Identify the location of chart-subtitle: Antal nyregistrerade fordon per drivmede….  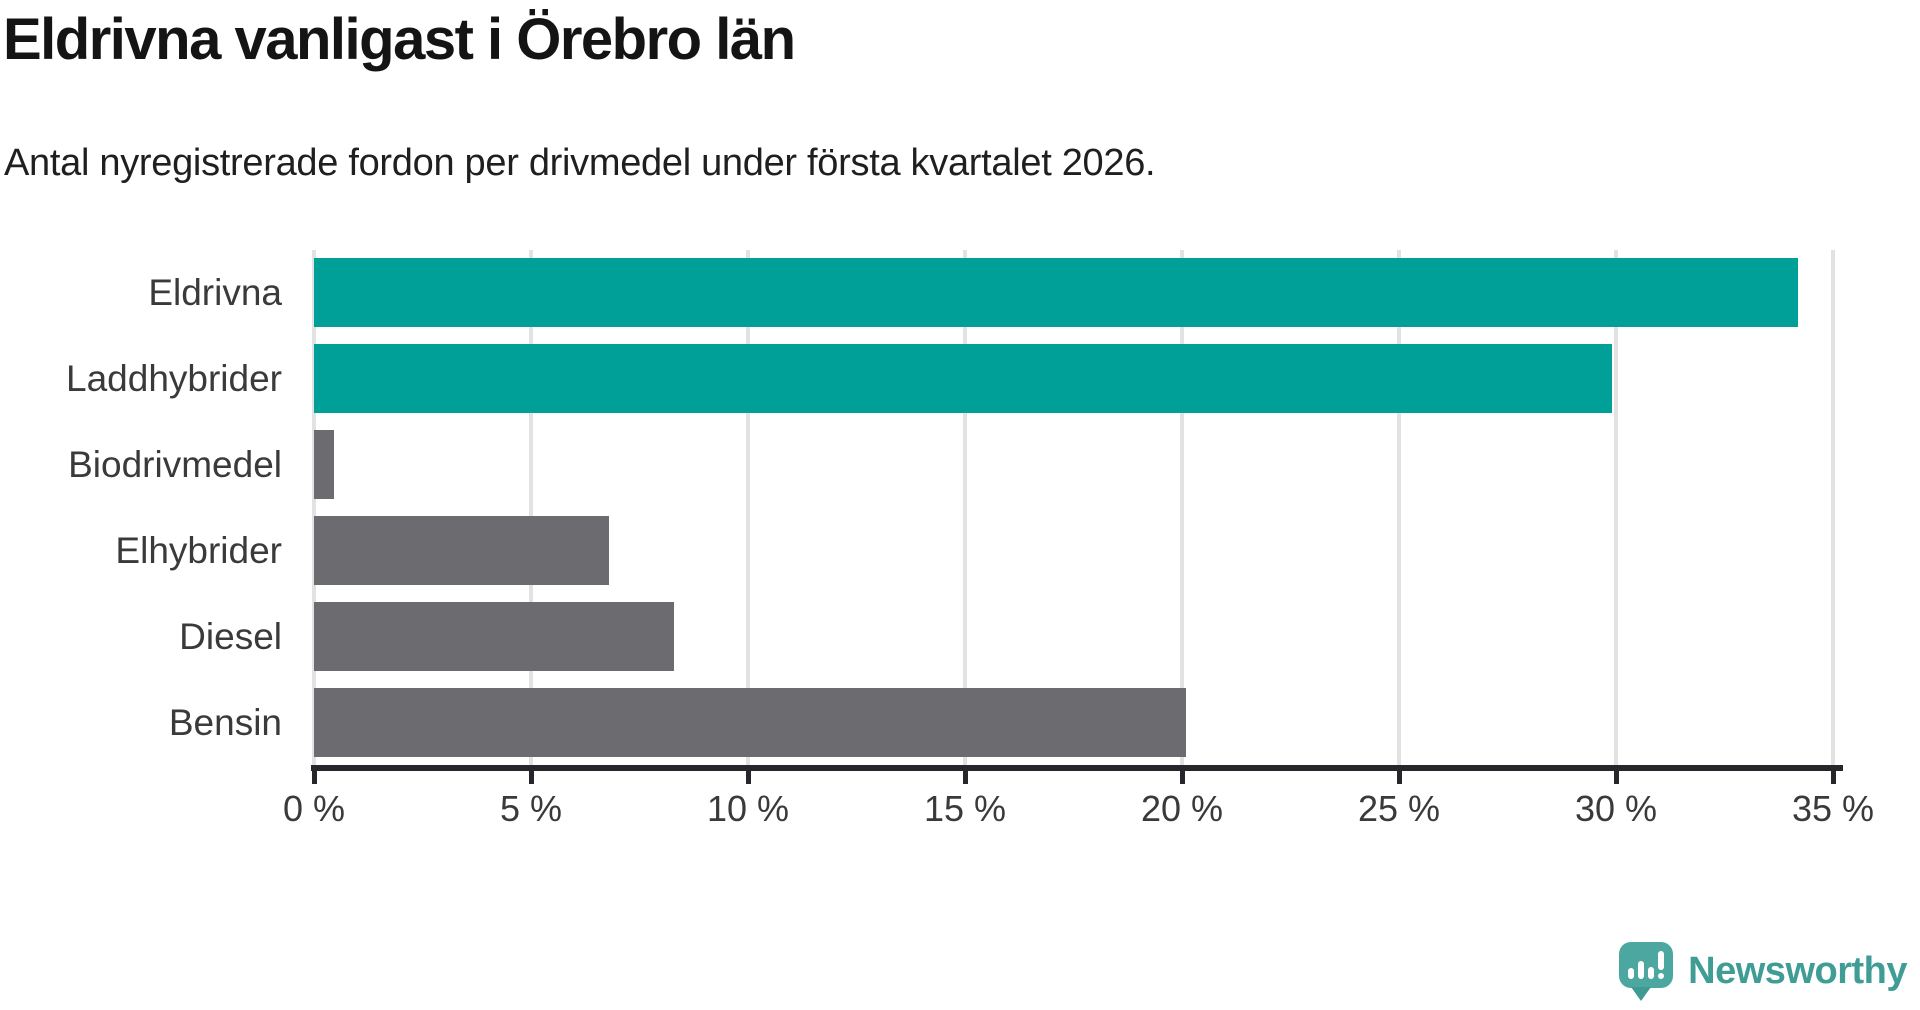
(580, 163).